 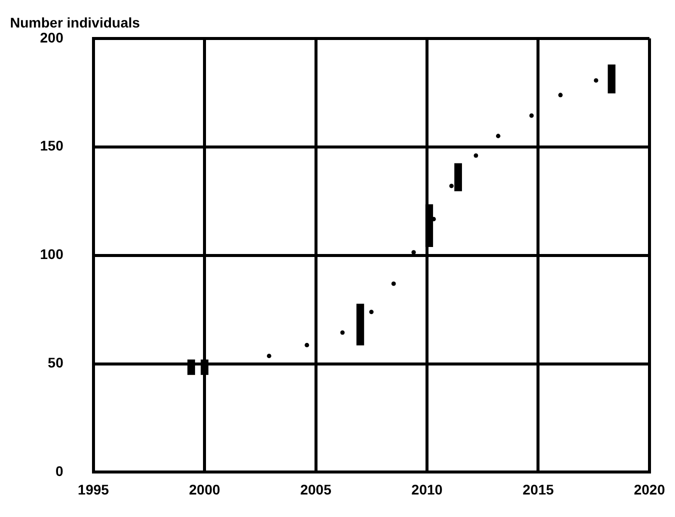 I want to click on y-tick-label: 150, so click(x=52, y=146).